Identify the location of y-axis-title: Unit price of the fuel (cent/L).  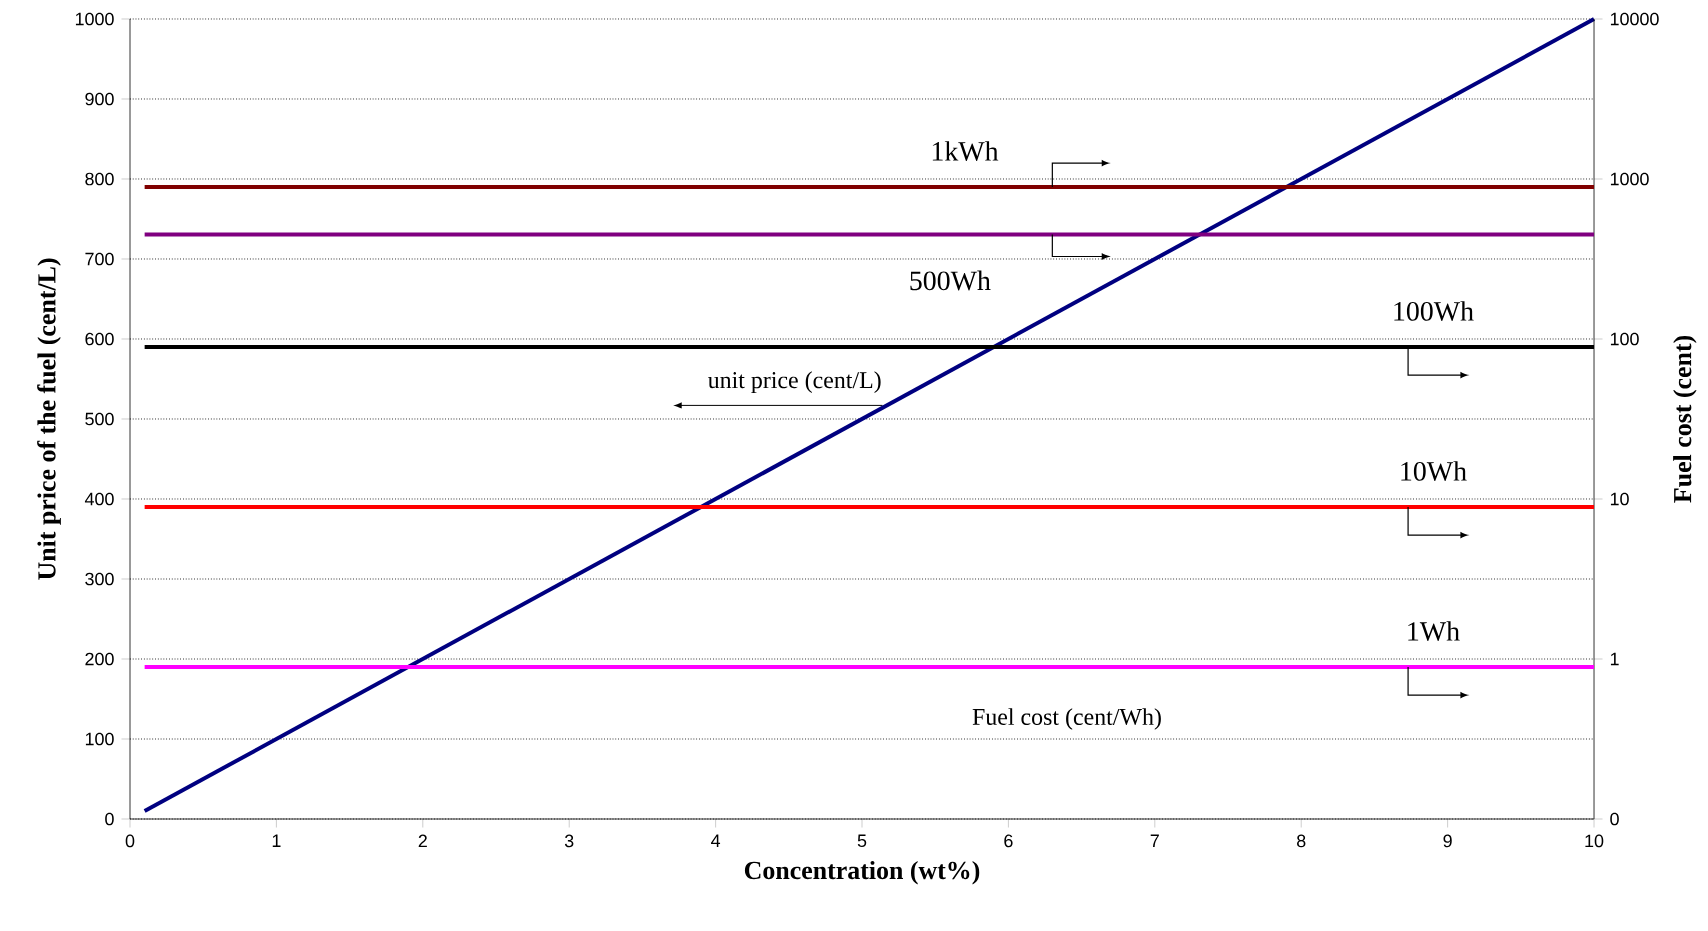
(49, 419).